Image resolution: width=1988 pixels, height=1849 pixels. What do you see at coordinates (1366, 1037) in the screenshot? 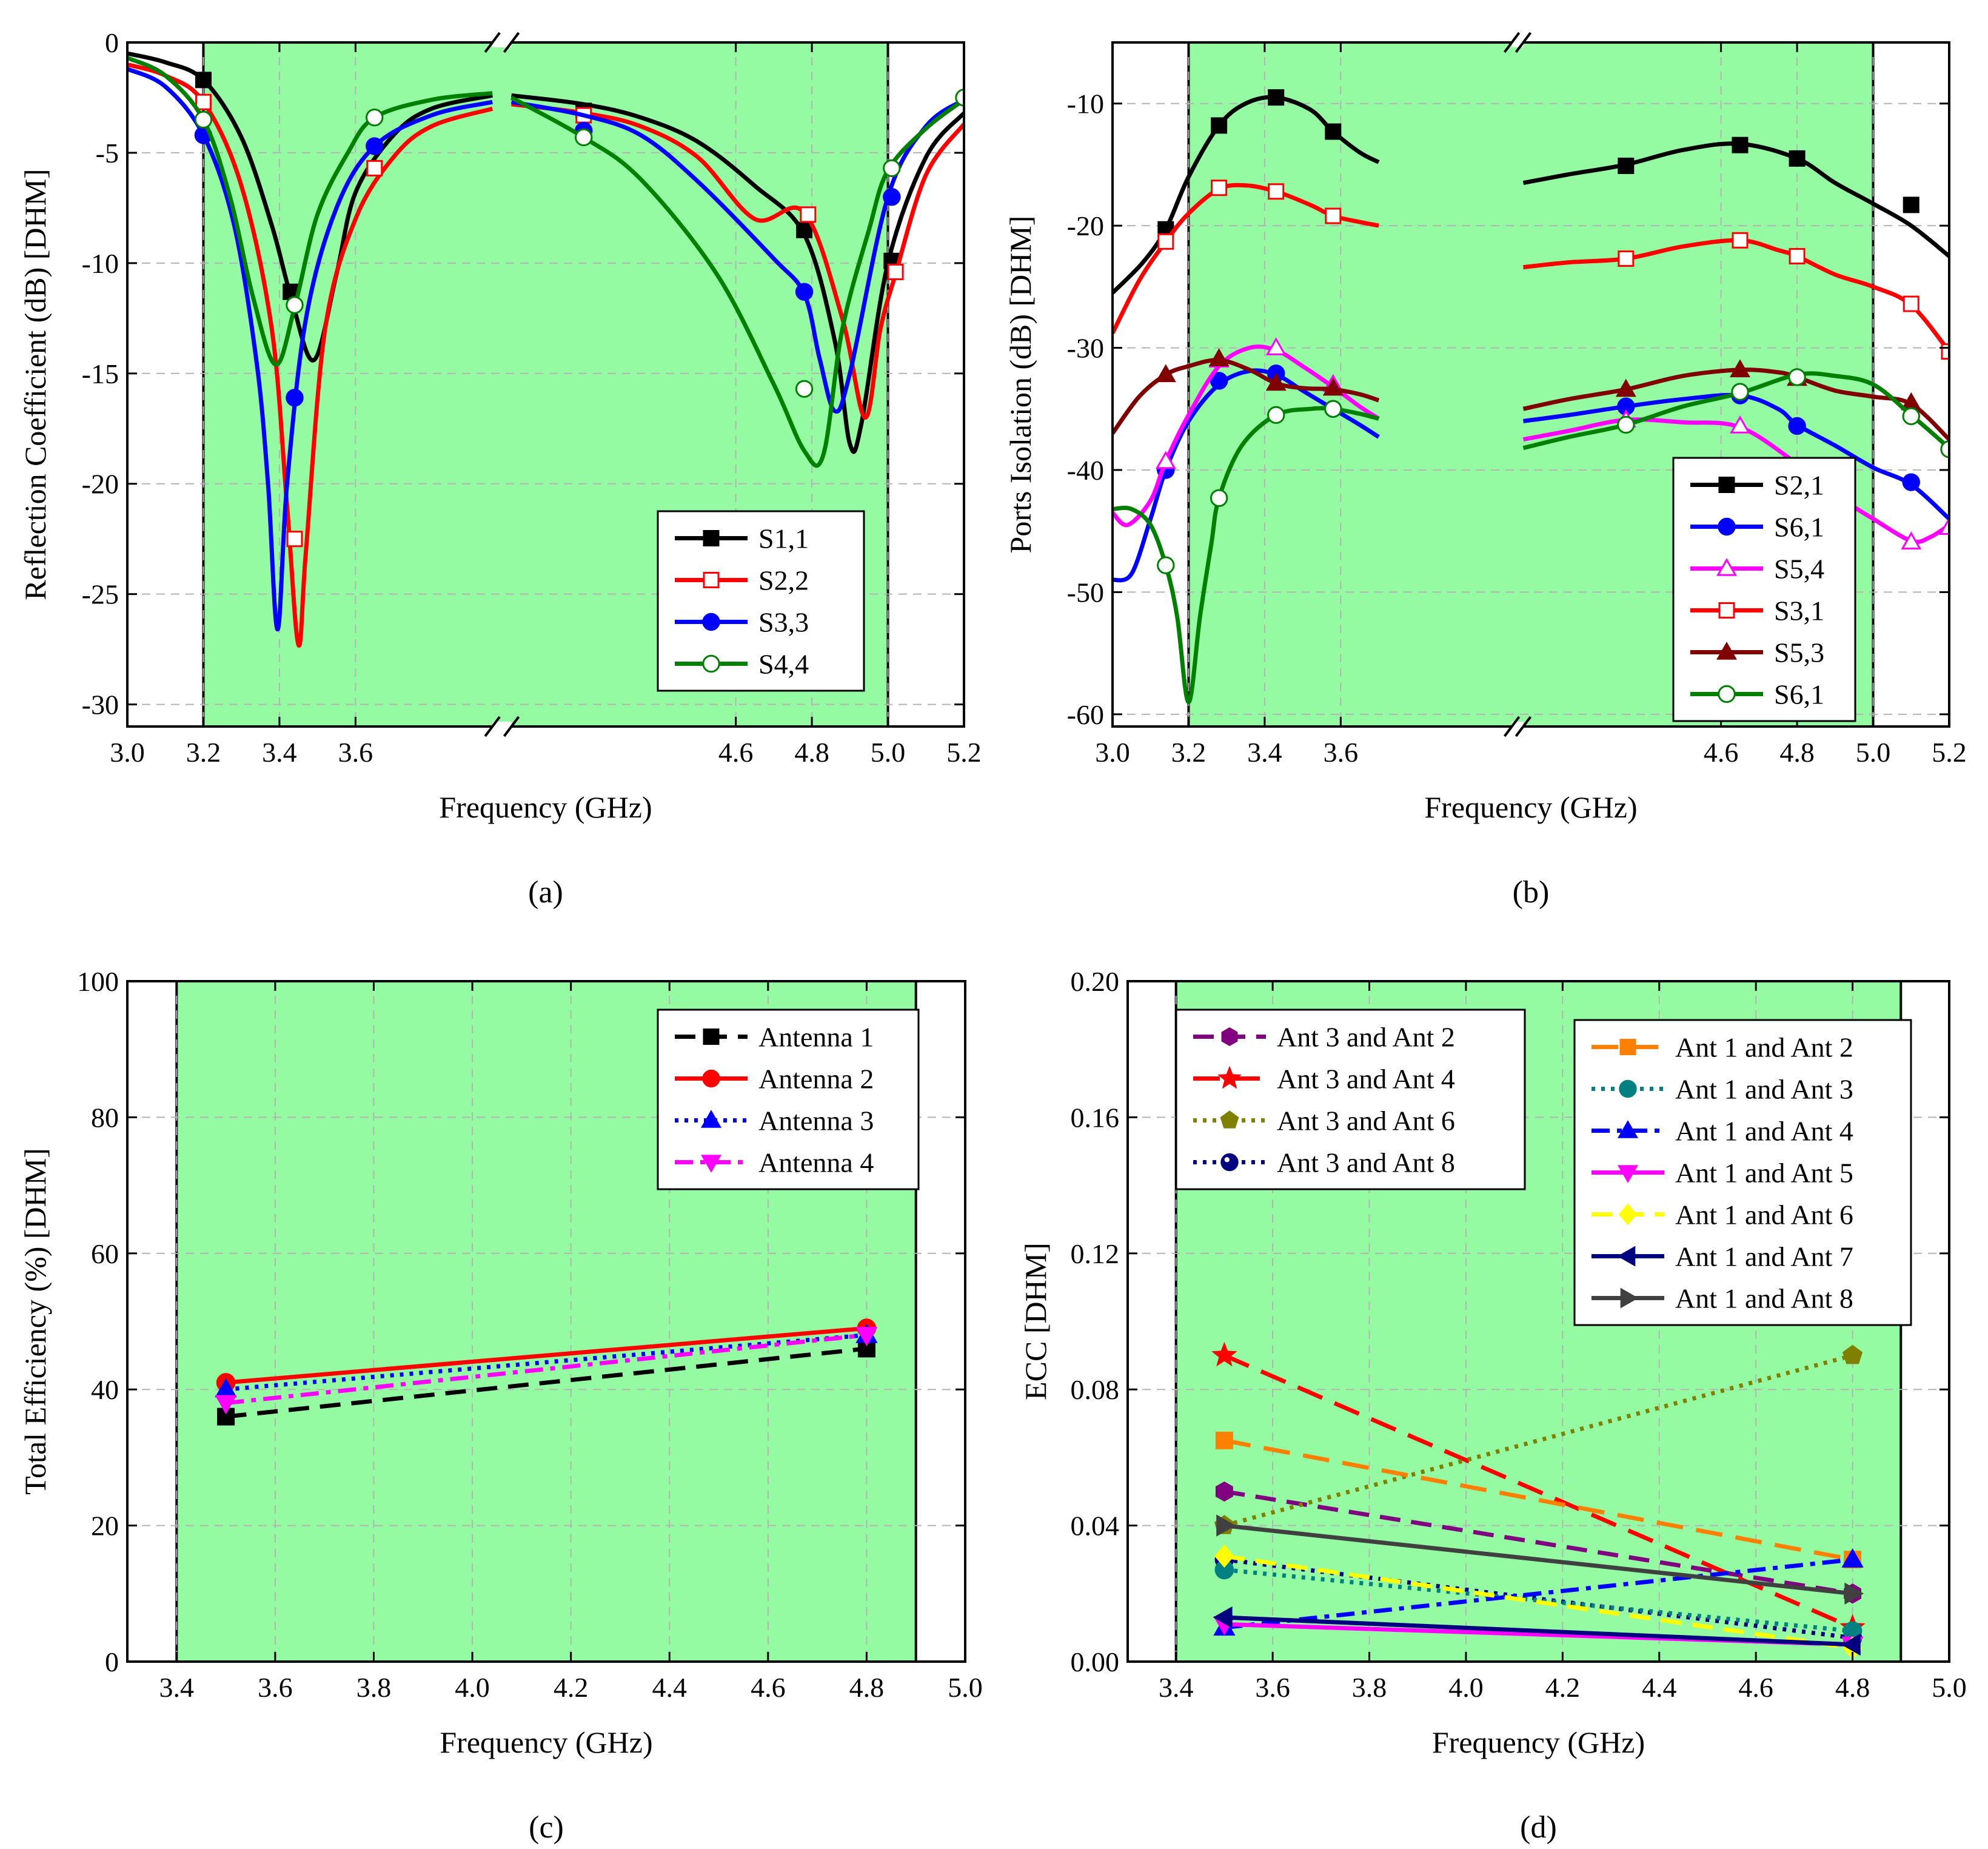
I see `legend-label: Ant 3 and Ant 2` at bounding box center [1366, 1037].